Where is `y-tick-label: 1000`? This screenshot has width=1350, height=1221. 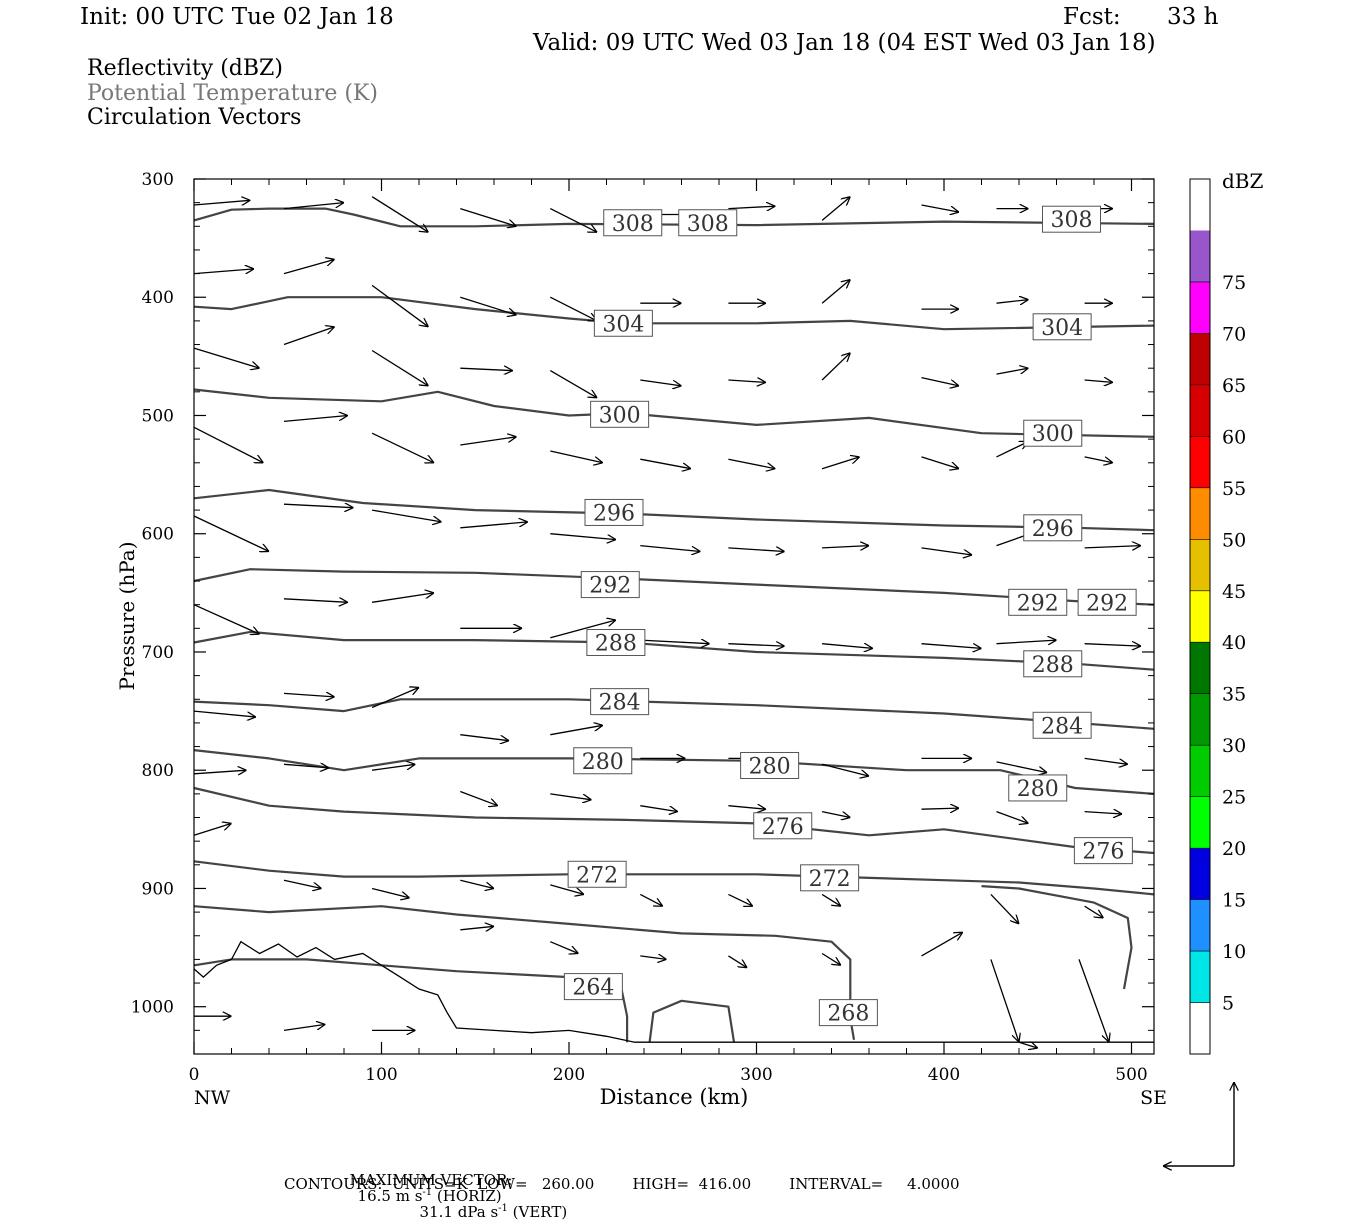
y-tick-label: 1000 is located at coordinates (152, 1008).